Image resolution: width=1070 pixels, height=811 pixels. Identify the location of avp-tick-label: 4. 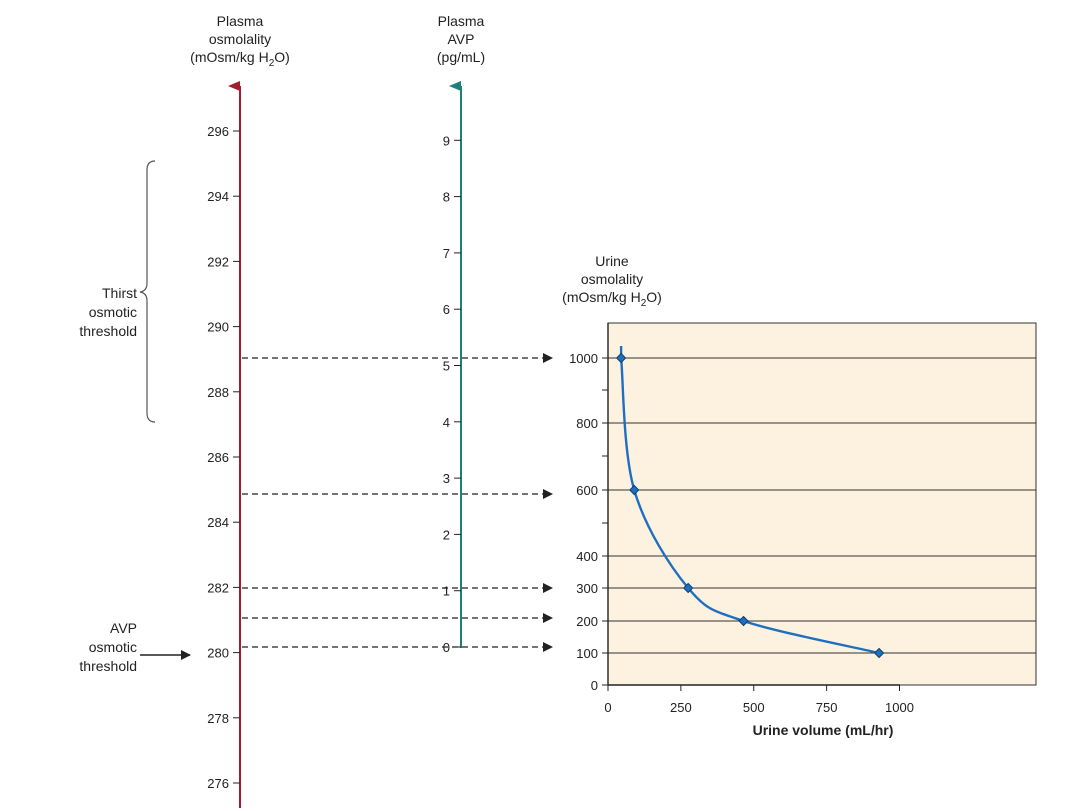
(446, 422).